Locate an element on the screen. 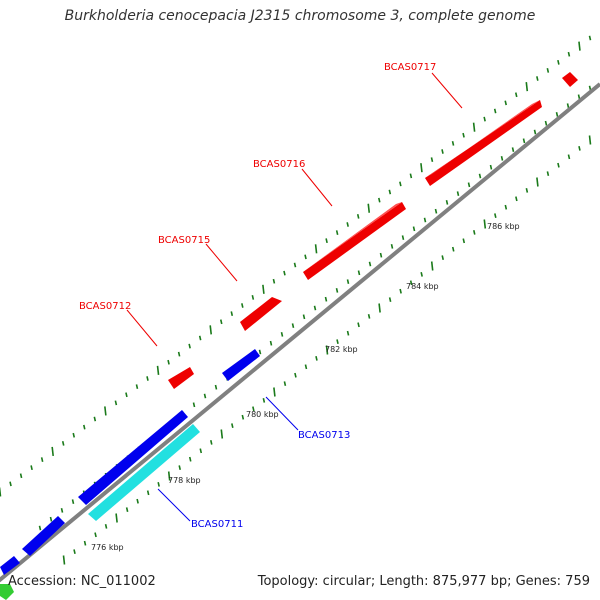  gene-label-BCAS0712: BCAS0712 is located at coordinates (105, 306).